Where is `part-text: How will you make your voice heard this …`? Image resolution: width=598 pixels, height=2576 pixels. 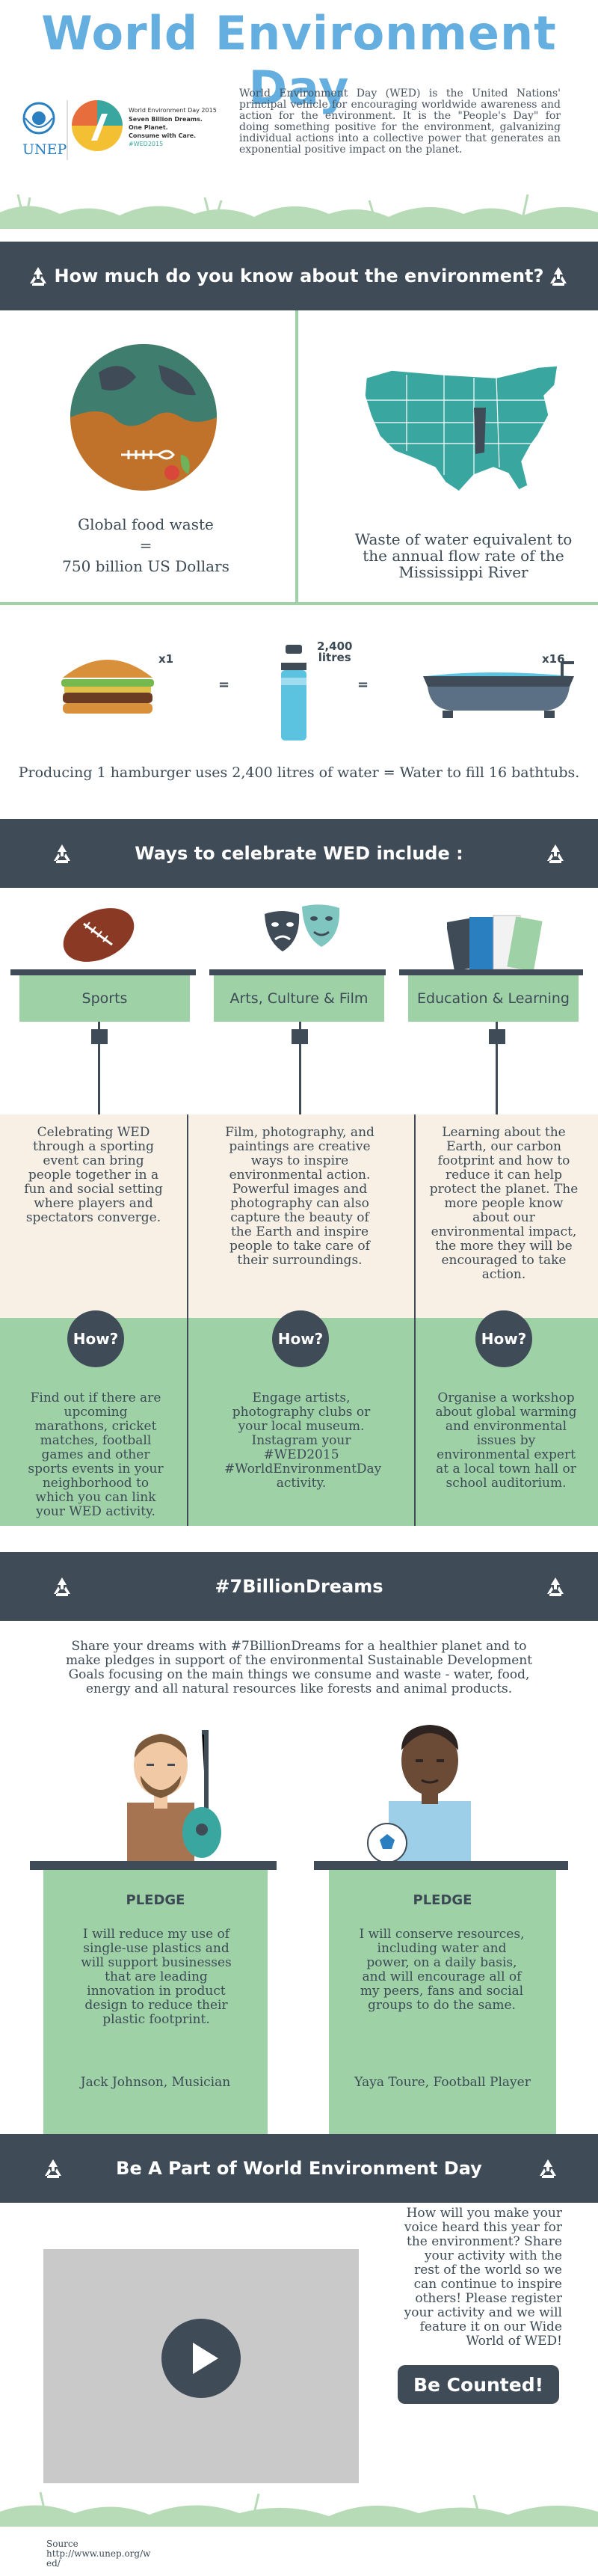 part-text: How will you make your voice heard this … is located at coordinates (483, 2277).